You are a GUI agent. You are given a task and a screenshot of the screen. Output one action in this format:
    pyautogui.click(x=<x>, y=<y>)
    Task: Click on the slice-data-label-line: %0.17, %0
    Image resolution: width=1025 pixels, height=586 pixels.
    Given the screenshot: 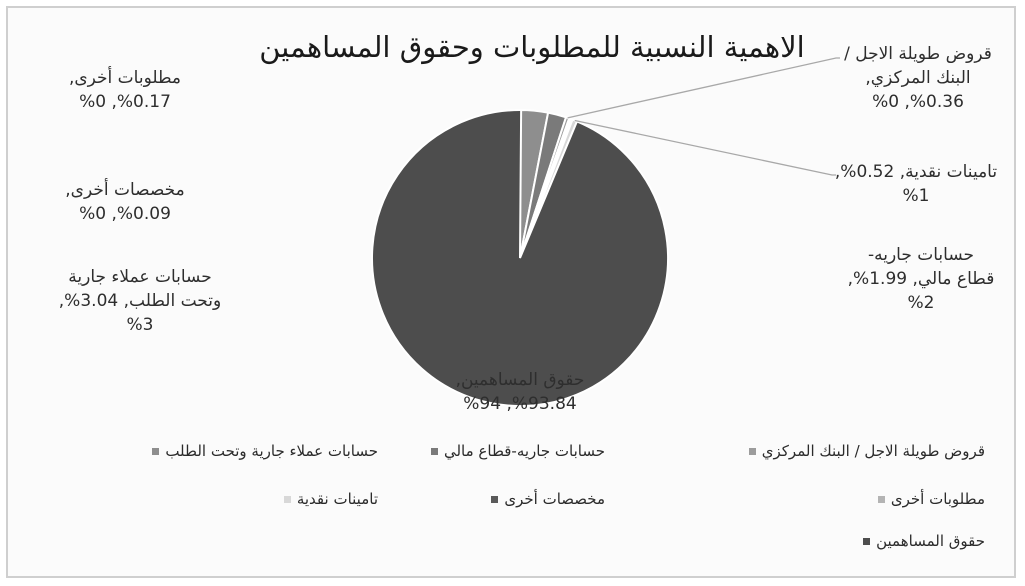 What is the action you would take?
    pyautogui.click(x=125, y=102)
    